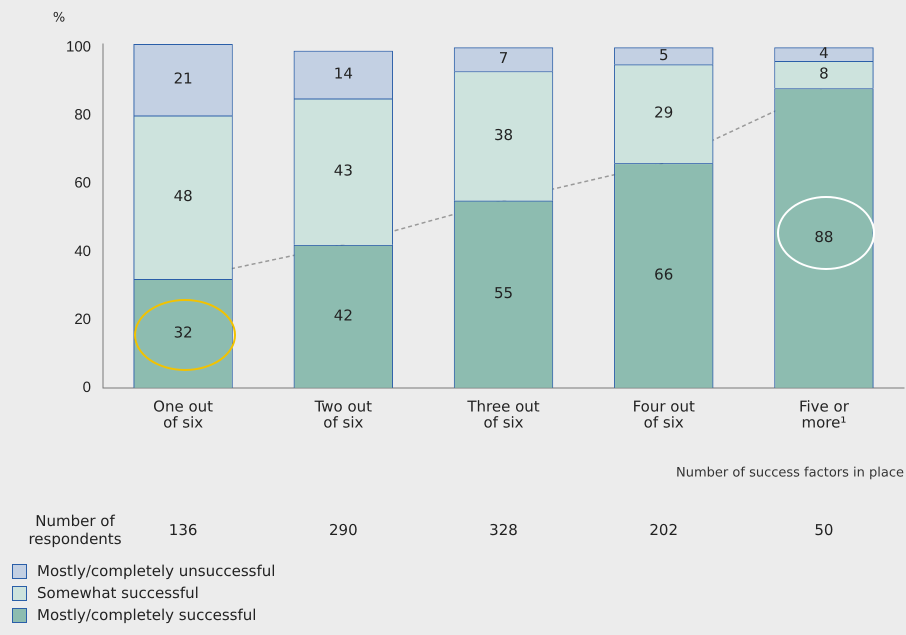 The height and width of the screenshot is (635, 906). Describe the element at coordinates (503, 530) in the screenshot. I see `text: 328` at that location.